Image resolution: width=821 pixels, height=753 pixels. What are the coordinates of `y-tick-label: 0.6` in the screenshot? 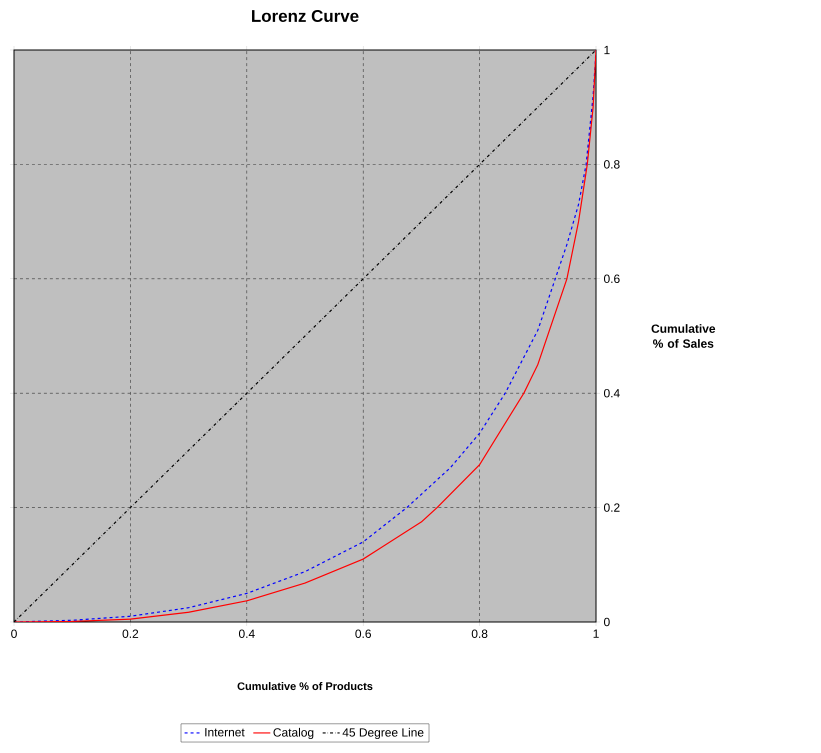 It's located at (612, 279).